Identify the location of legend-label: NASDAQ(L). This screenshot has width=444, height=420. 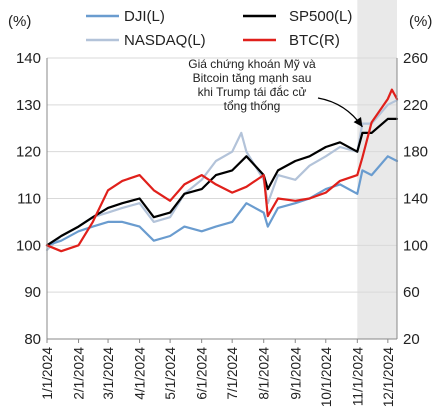
(165, 40).